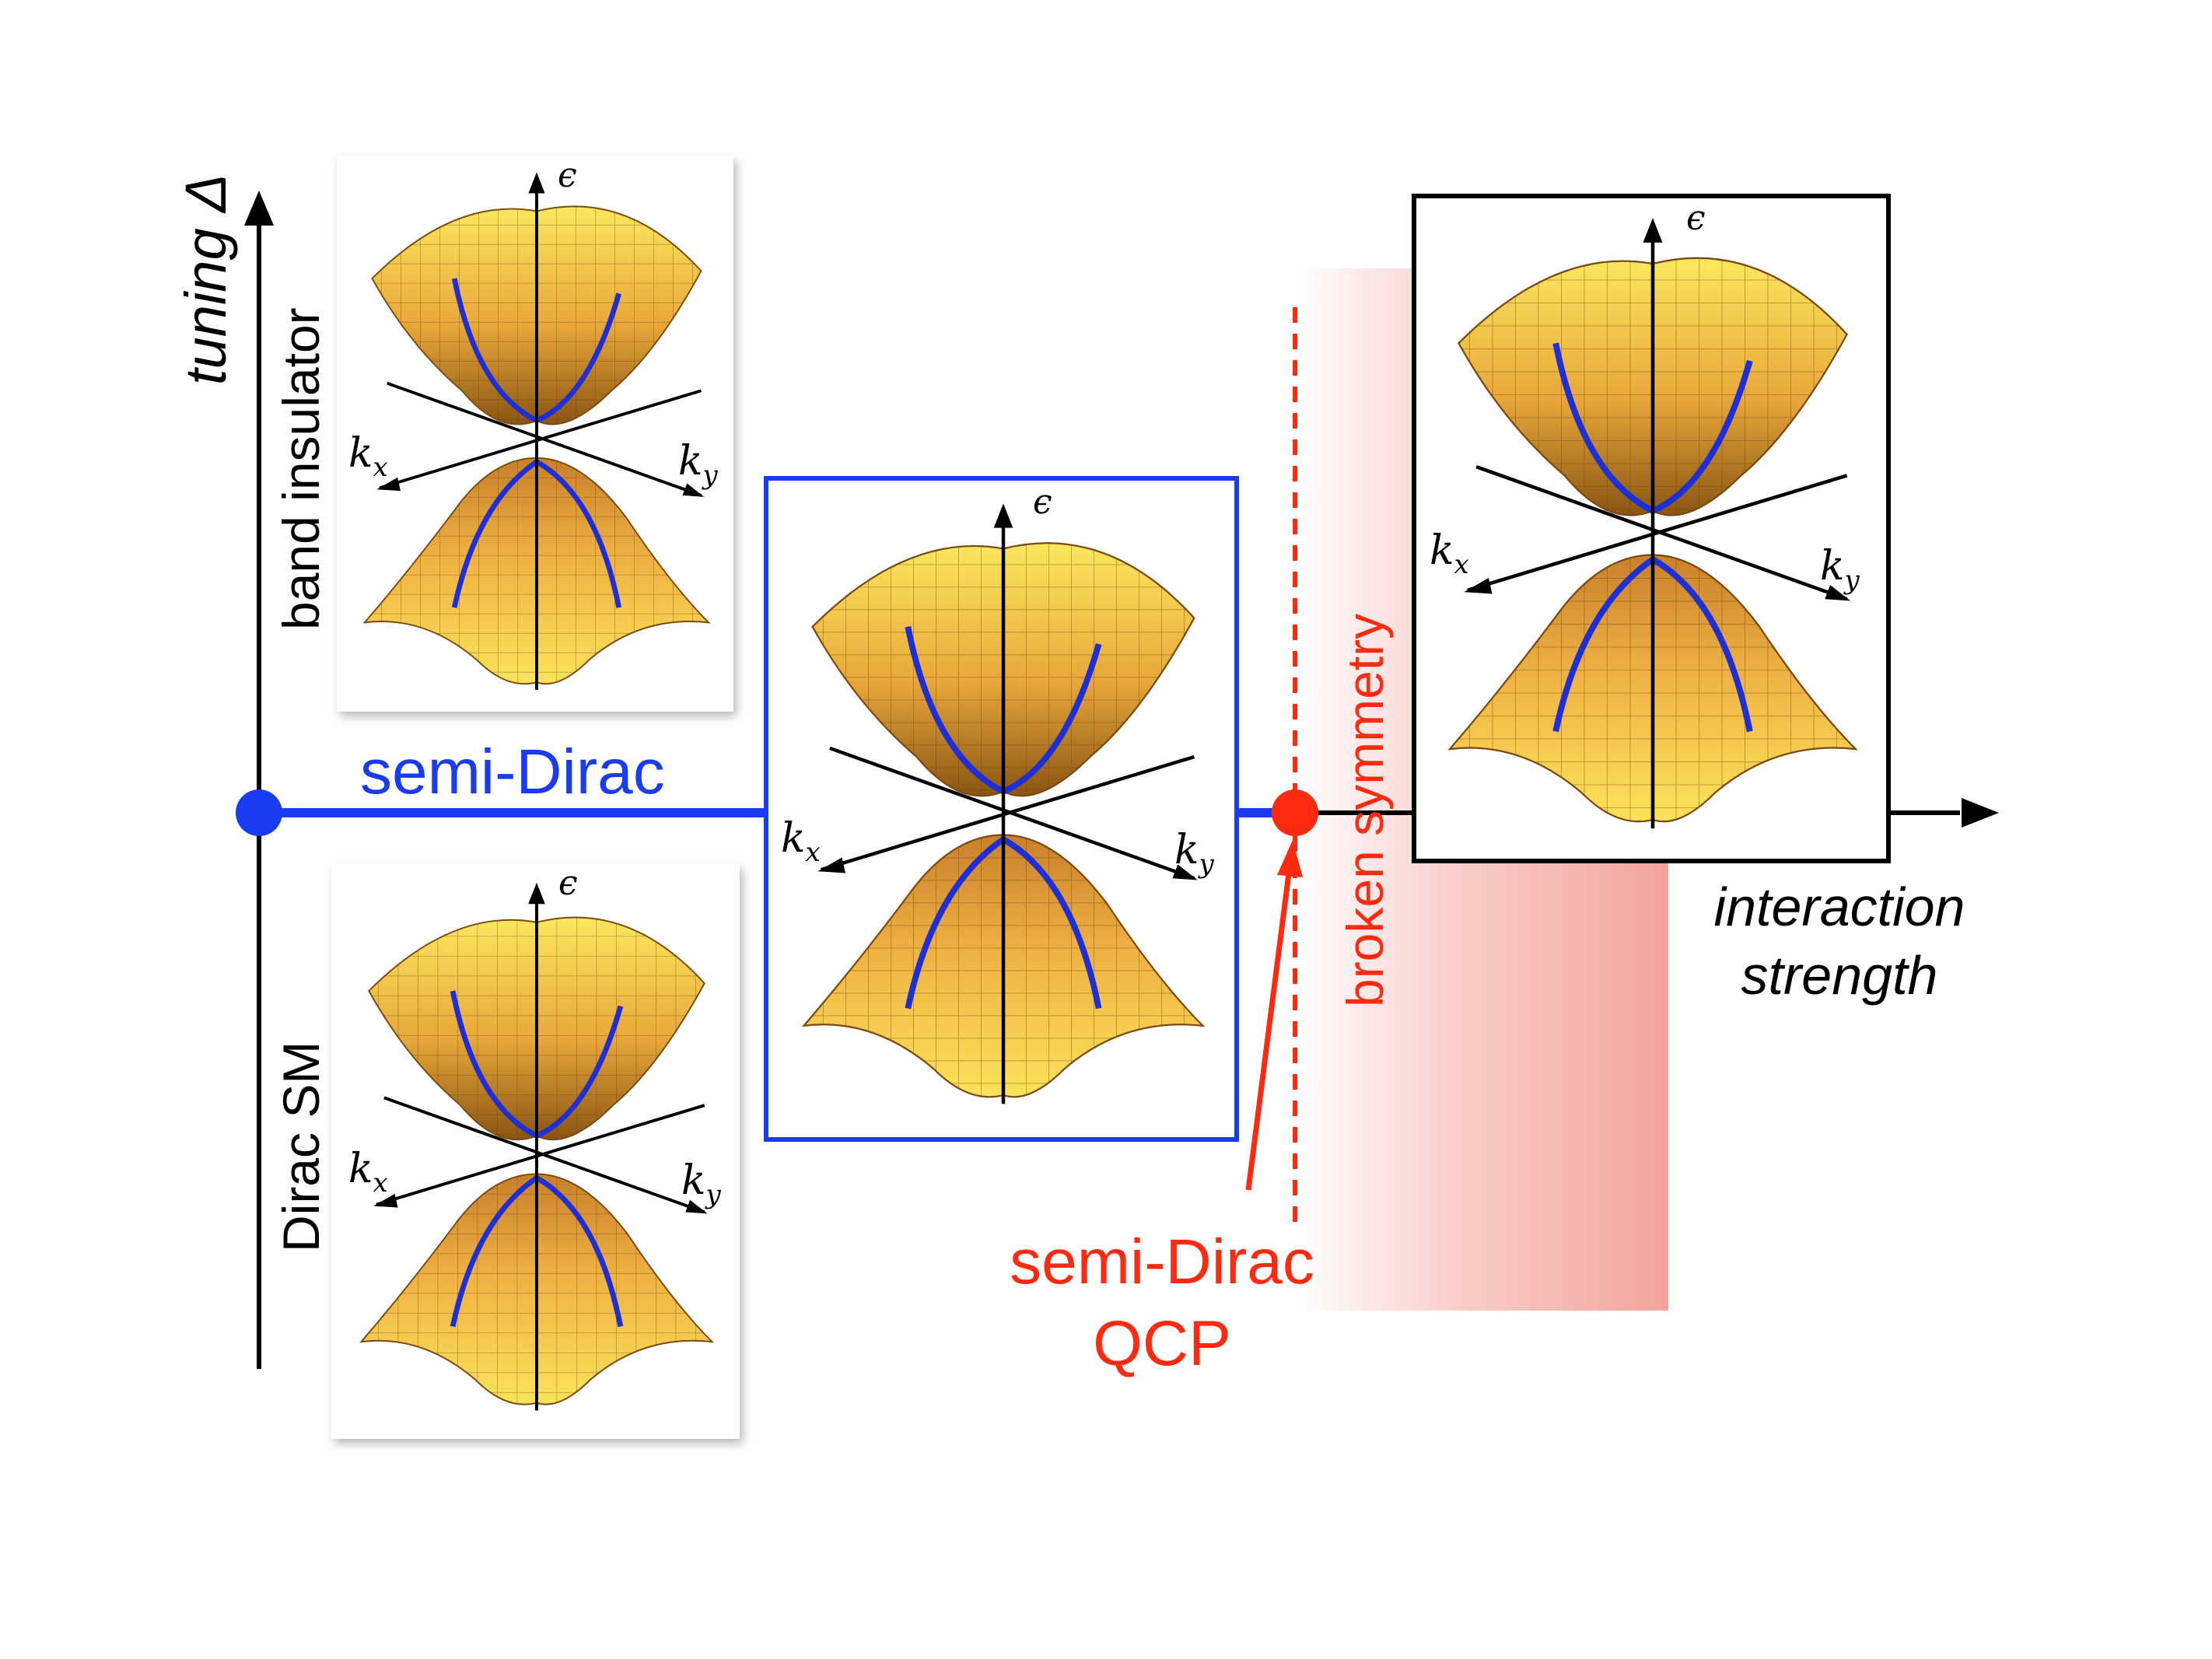  What do you see at coordinates (301, 1146) in the screenshot?
I see `dirac-sm-label: Dirac SM` at bounding box center [301, 1146].